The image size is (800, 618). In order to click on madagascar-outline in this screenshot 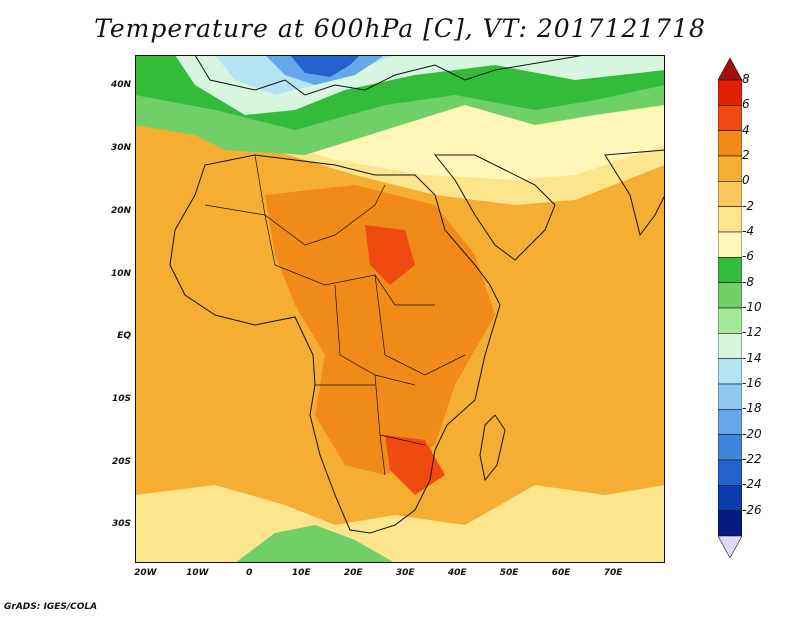, I will do `click(492, 448)`.